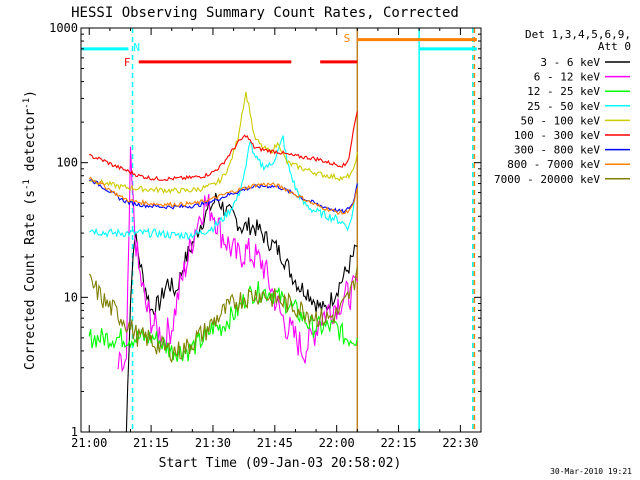 This screenshot has height=480, width=640. Describe the element at coordinates (136, 47) in the screenshot. I see `flag-label-0: N` at that location.